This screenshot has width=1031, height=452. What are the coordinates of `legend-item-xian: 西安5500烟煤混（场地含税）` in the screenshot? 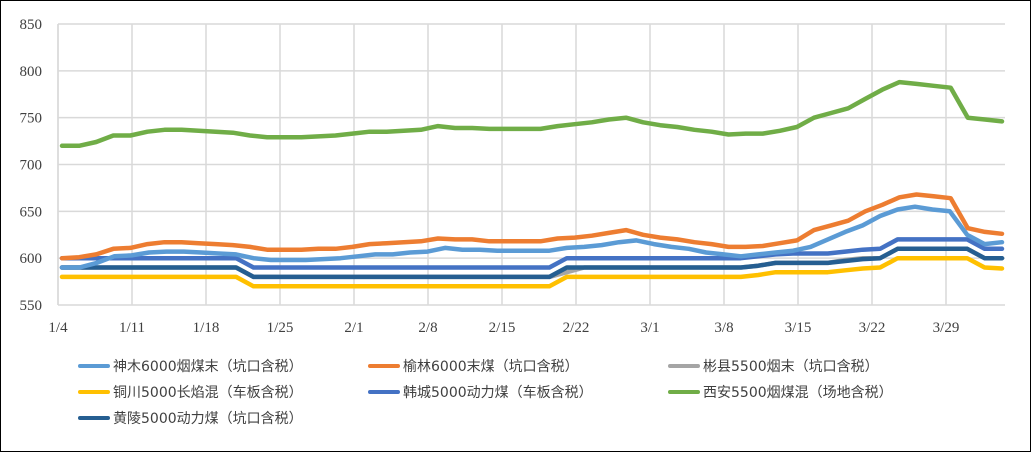 It's located at (813, 392).